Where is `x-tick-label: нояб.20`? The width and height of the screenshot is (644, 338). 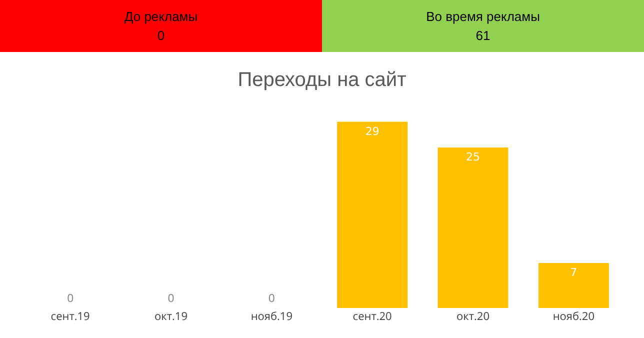 x-tick-label: нояб.20 is located at coordinates (573, 316).